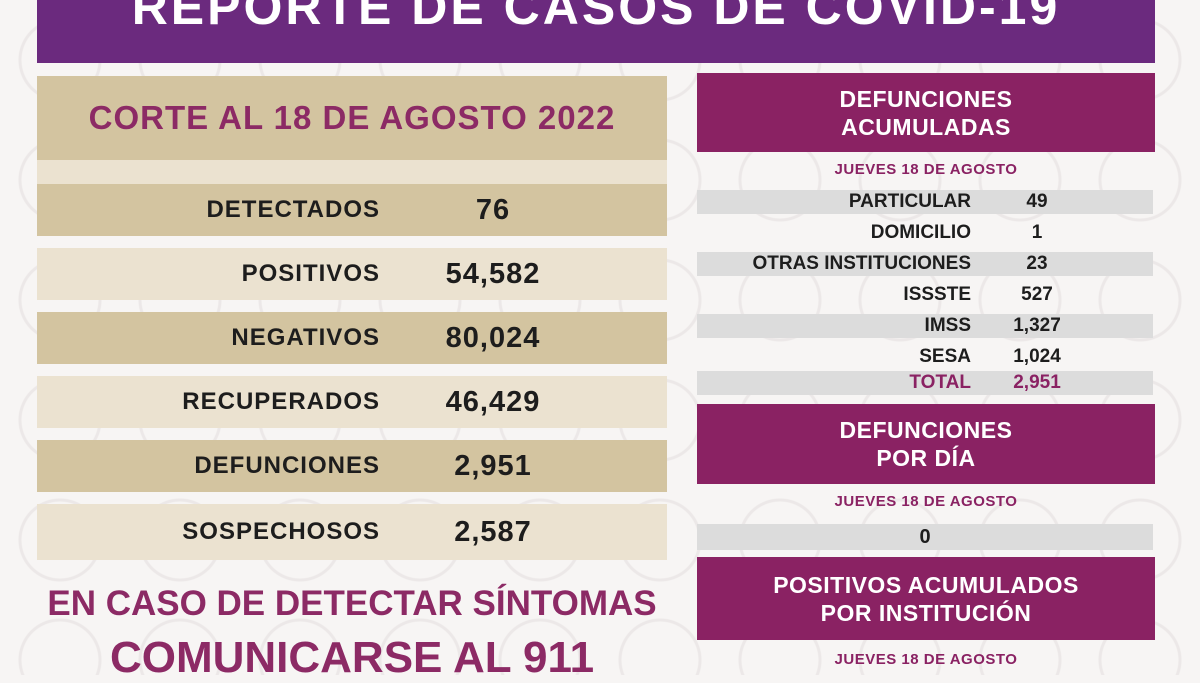 This screenshot has height=683, width=1200. Describe the element at coordinates (1037, 356) in the screenshot. I see `institution-value: 1,024` at that location.